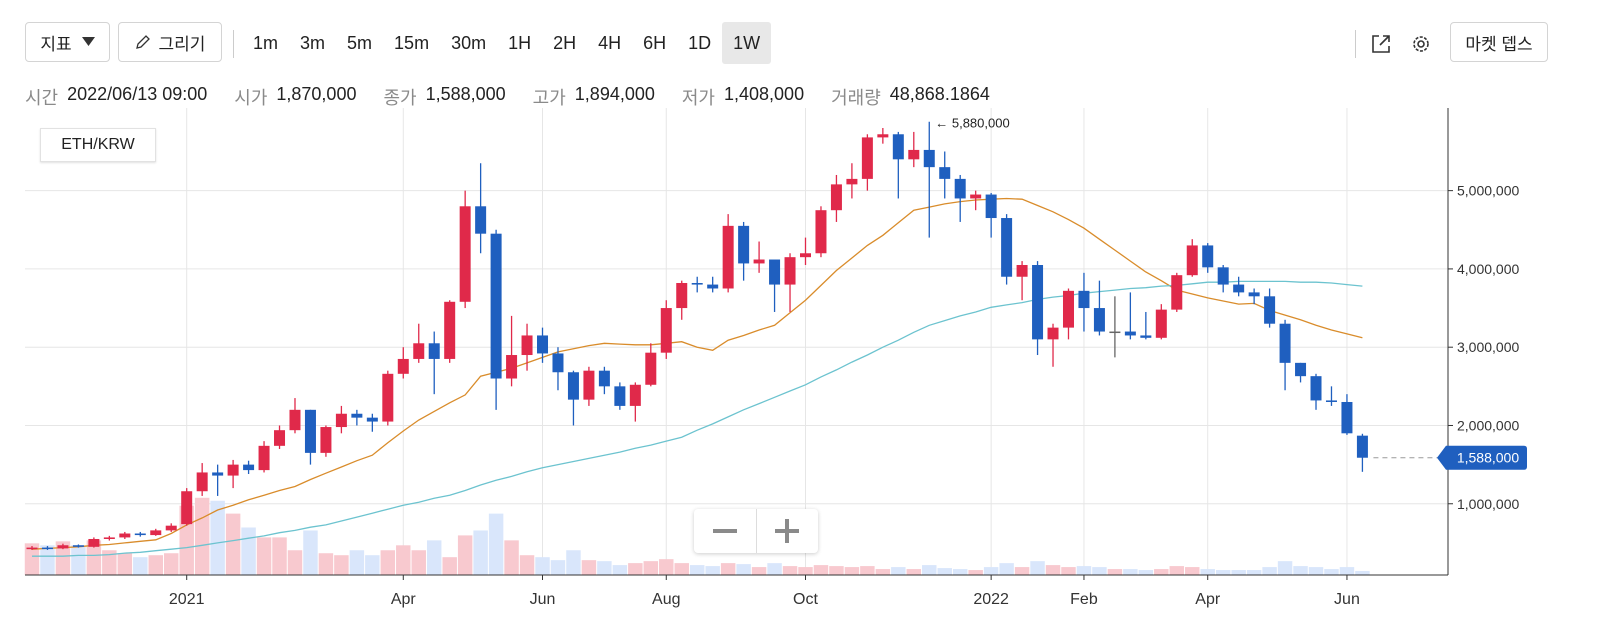  What do you see at coordinates (469, 42) in the screenshot?
I see `interval-button: 30m` at bounding box center [469, 42].